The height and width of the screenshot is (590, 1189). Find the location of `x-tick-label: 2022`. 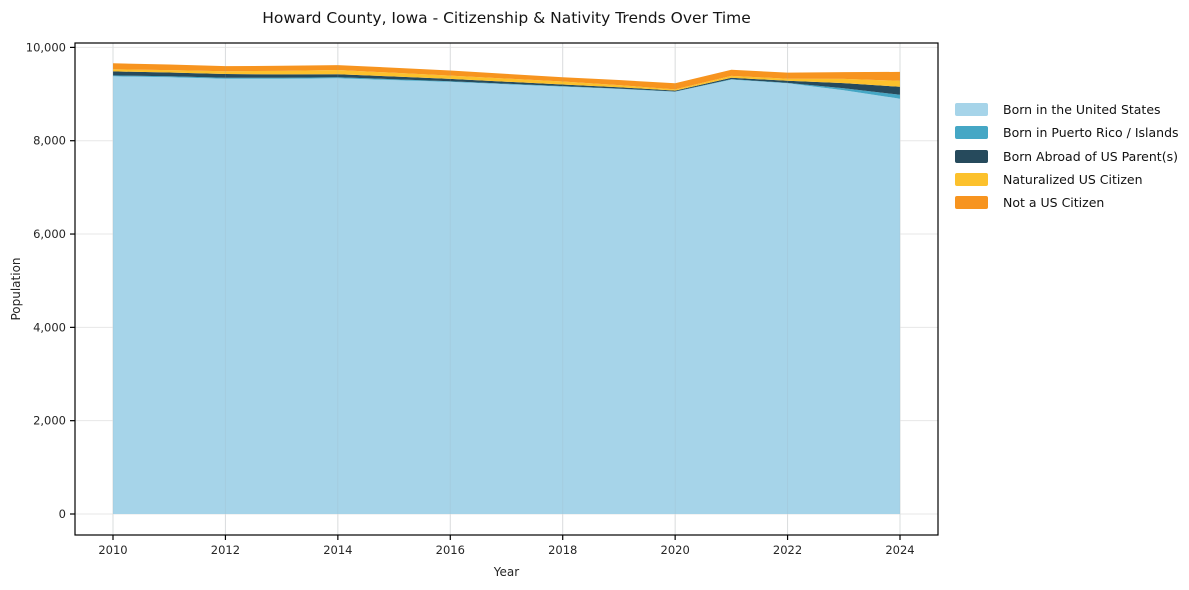

x-tick-label: 2022 is located at coordinates (787, 550).